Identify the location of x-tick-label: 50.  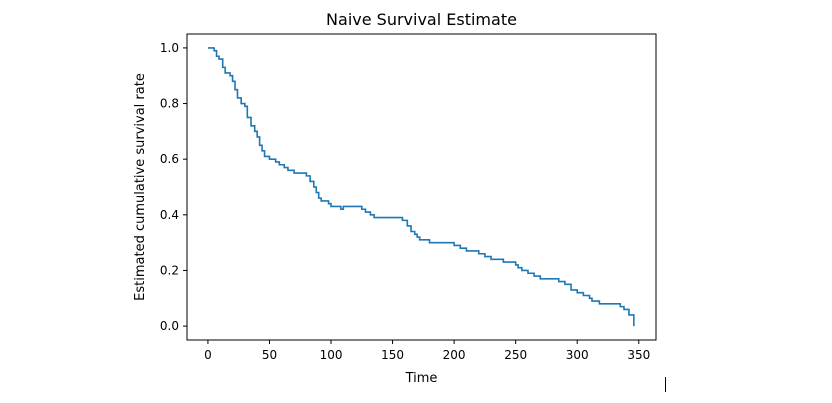
(269, 355).